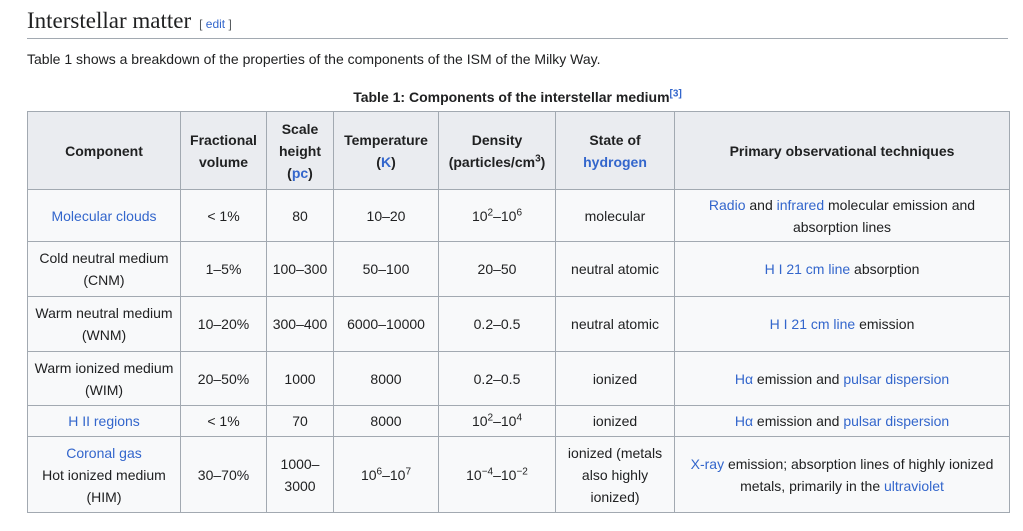 This screenshot has width=1023, height=531. Describe the element at coordinates (519, 418) in the screenshot. I see `sup: 4` at that location.